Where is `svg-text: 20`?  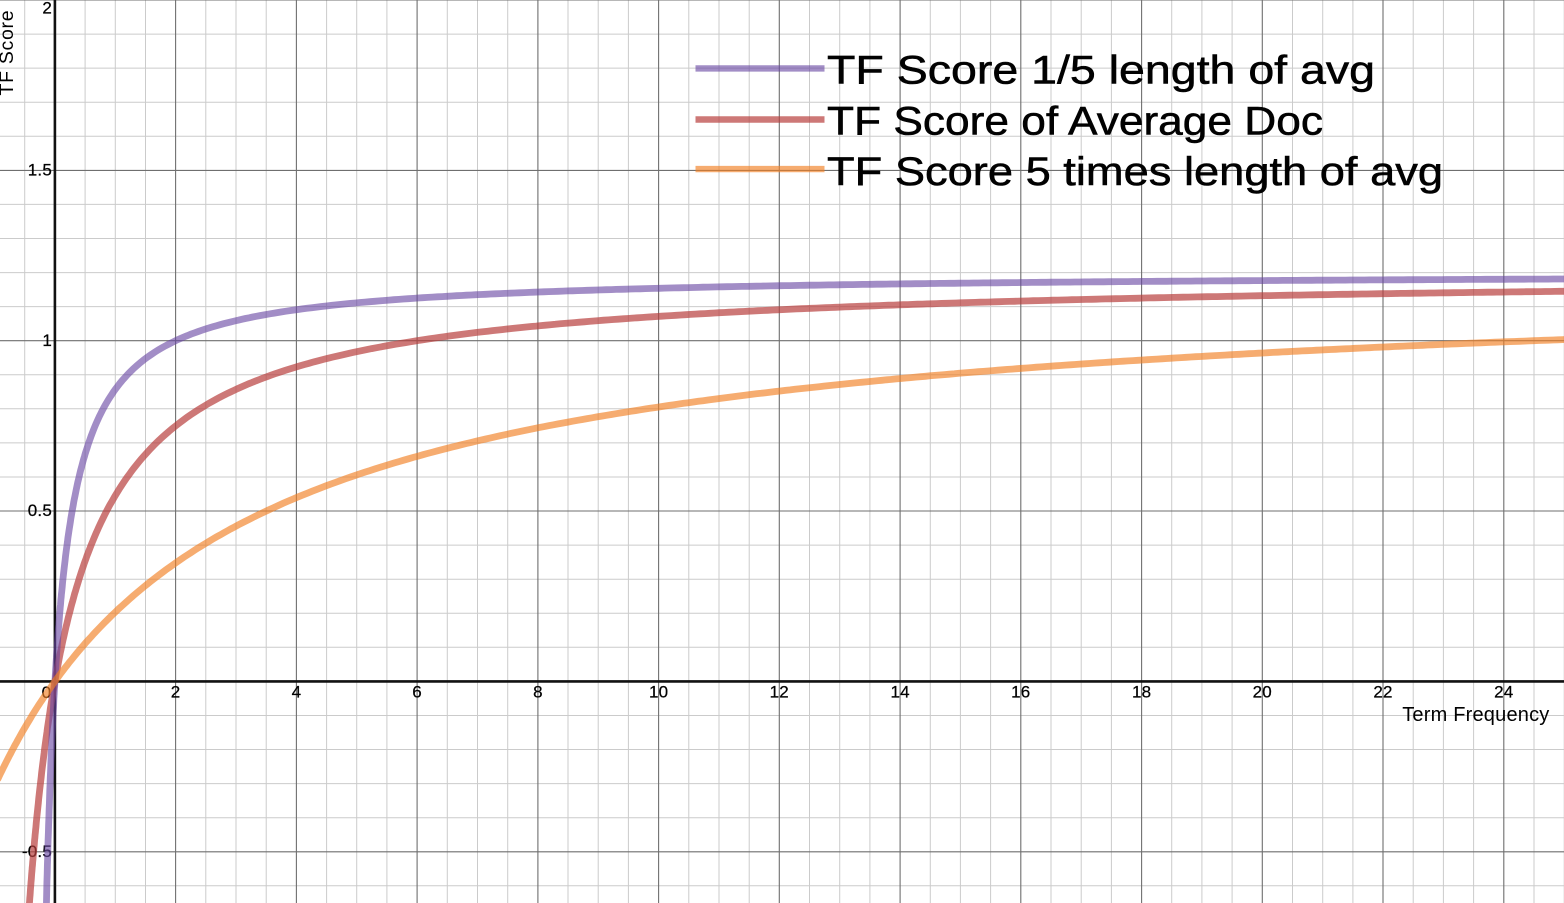 svg-text: 20 is located at coordinates (1262, 691).